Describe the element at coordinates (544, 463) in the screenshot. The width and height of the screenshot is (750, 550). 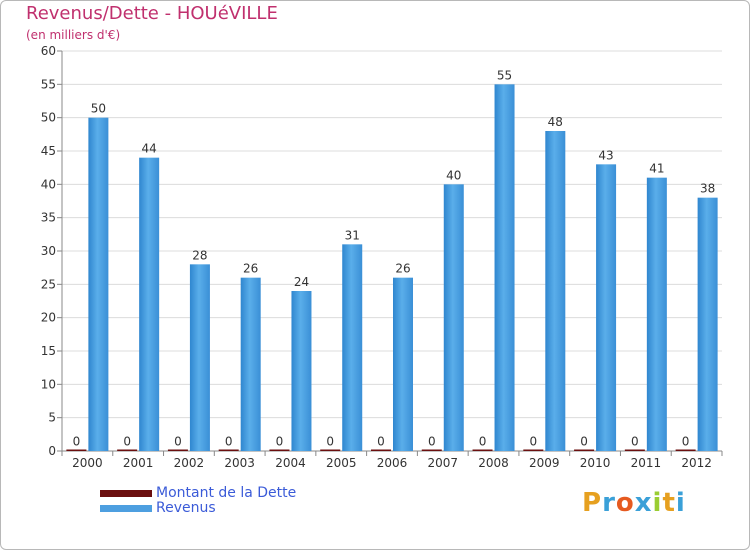
I see `x-tick-label: 2009` at that location.